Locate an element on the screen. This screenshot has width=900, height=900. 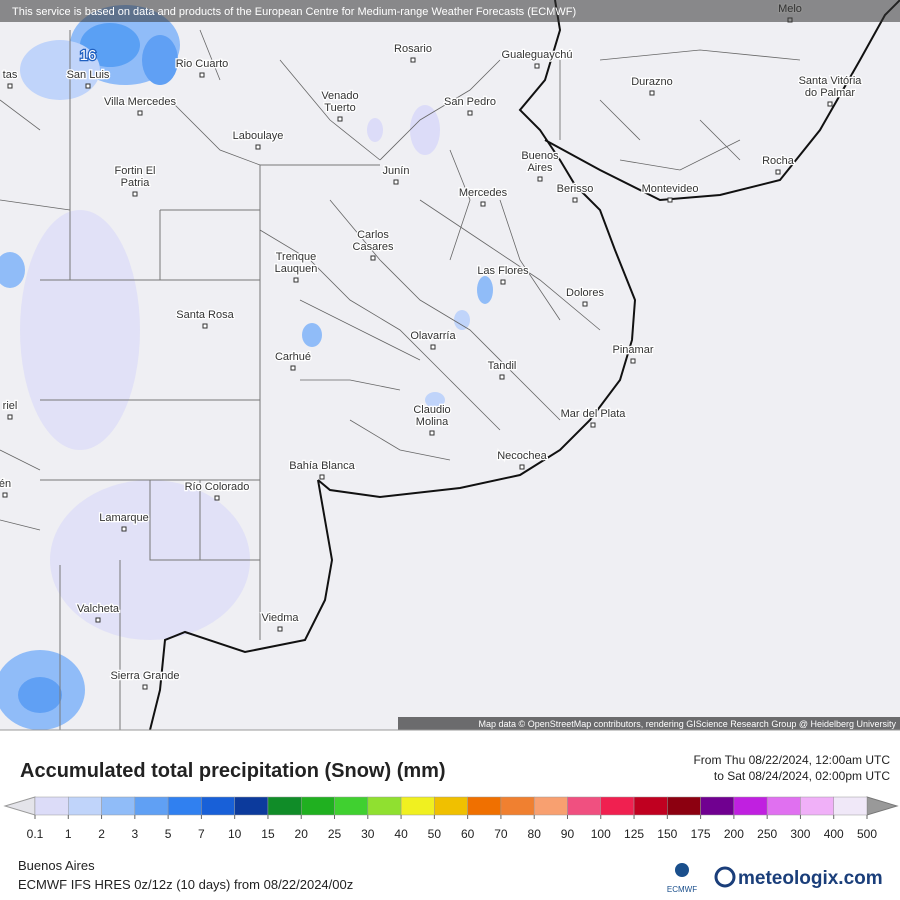
city-label: Pinamar is located at coordinates (633, 350).